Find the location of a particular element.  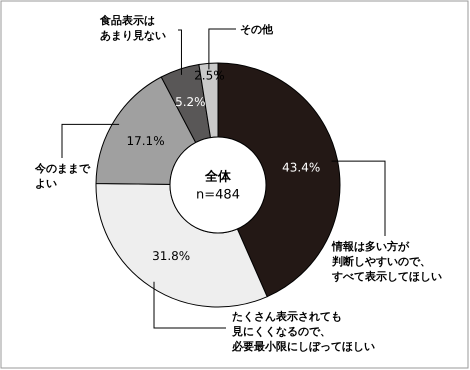

slice-label: たくさん表示されても見にくくなるので、必要最小限にしぼってほしい is located at coordinates (303, 331).